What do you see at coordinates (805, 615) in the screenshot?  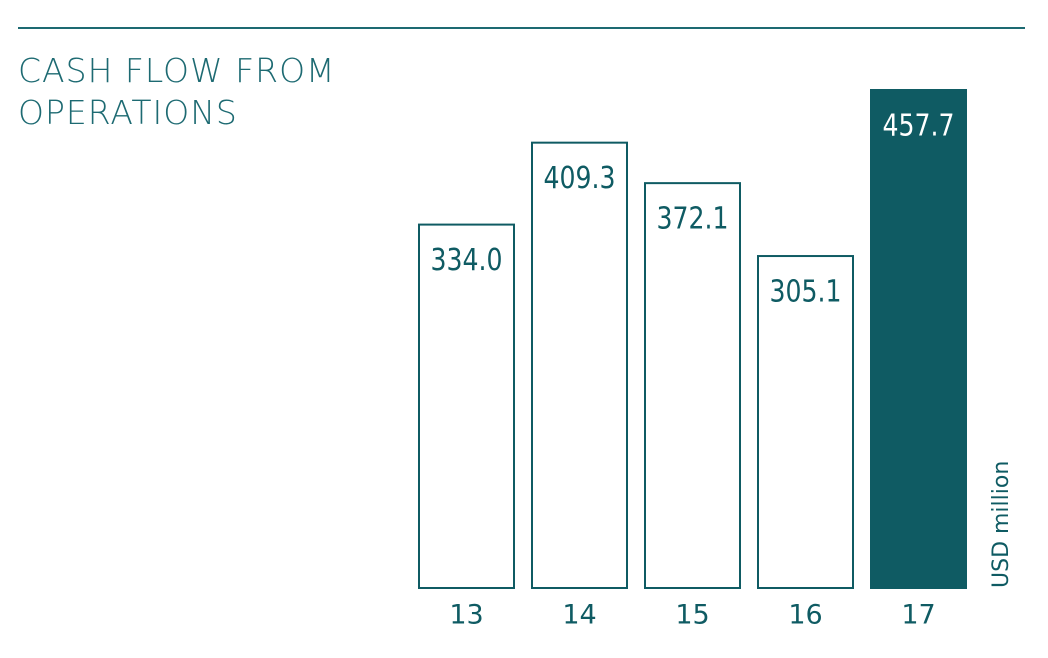 I see `x-tick-label: 16` at bounding box center [805, 615].